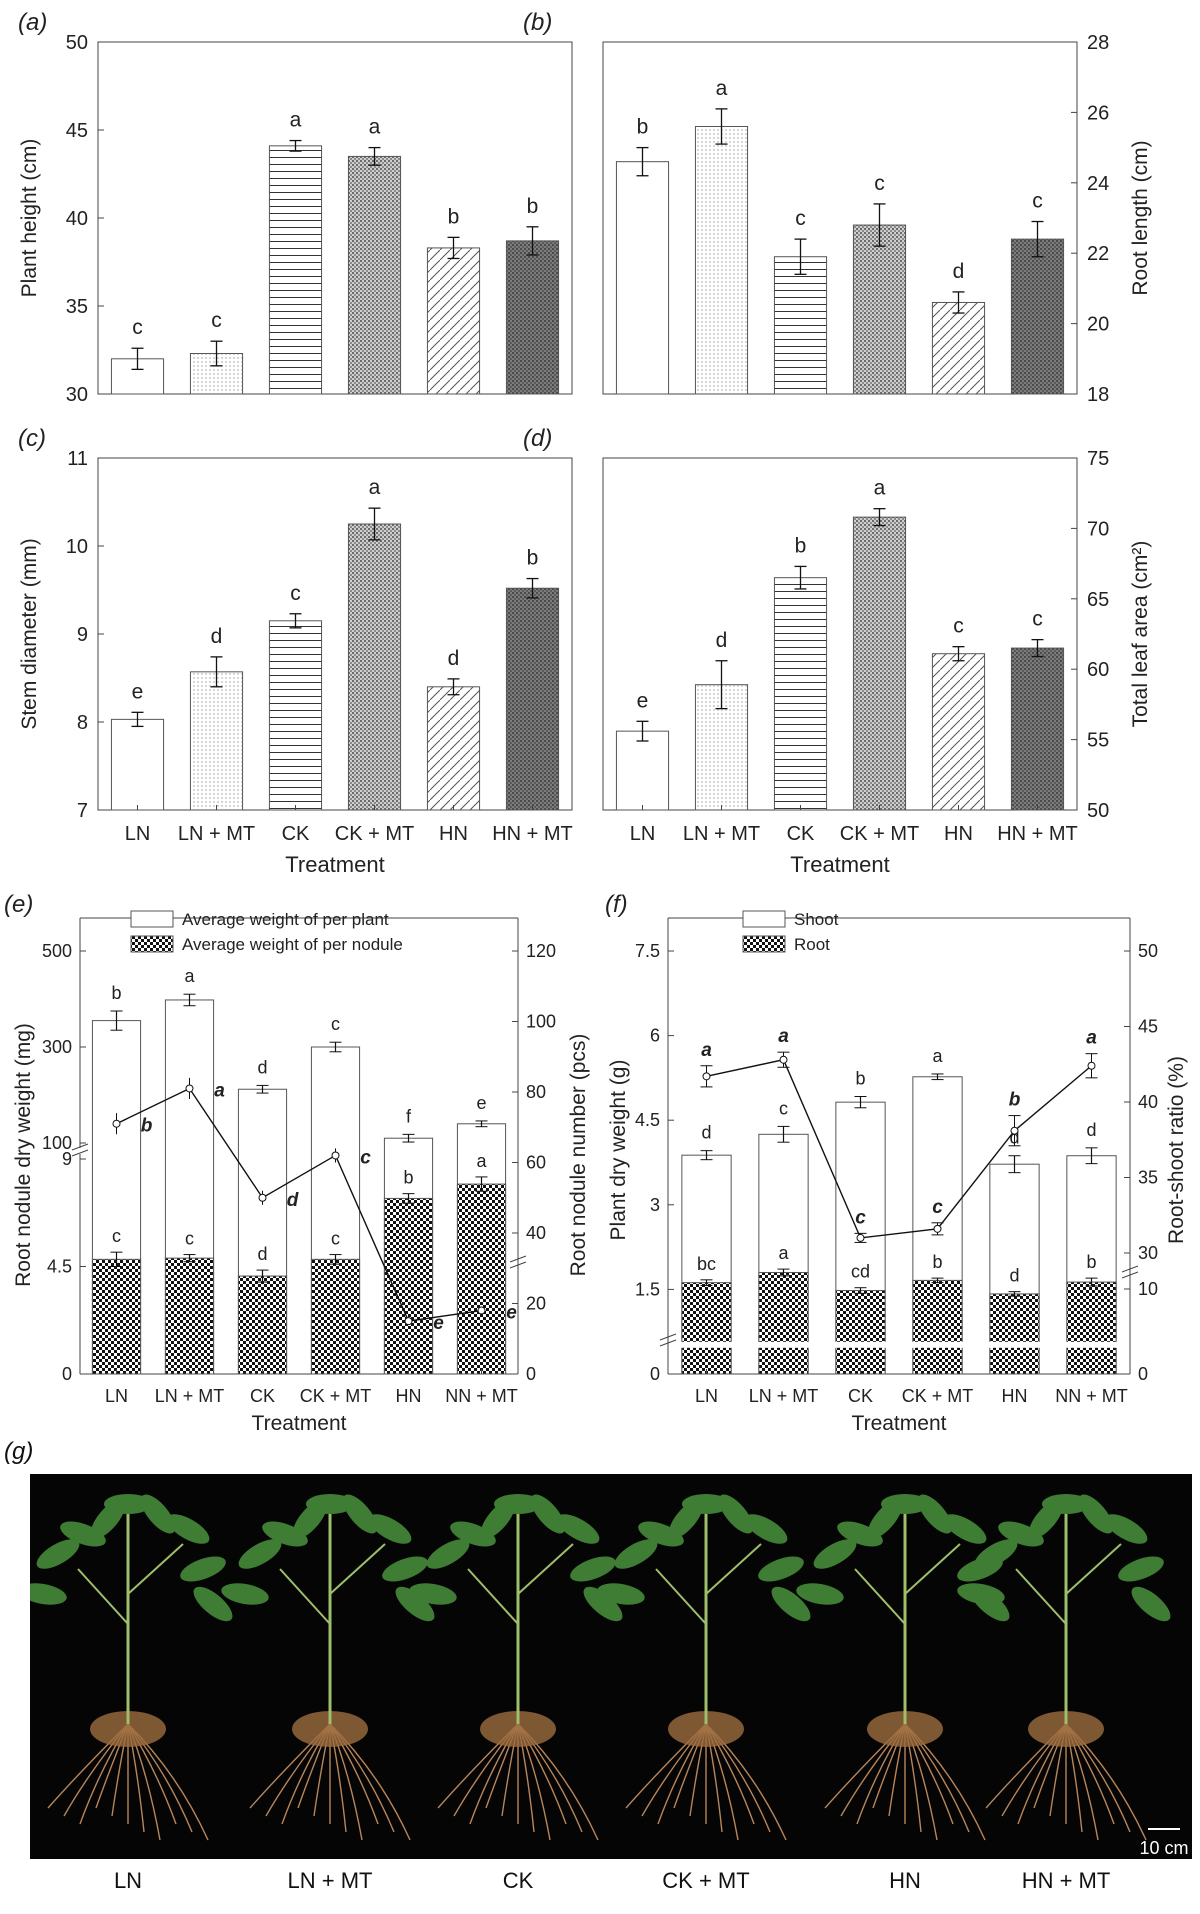 This screenshot has height=1914, width=1200. I want to click on panel-letter-d: (d), so click(537, 438).